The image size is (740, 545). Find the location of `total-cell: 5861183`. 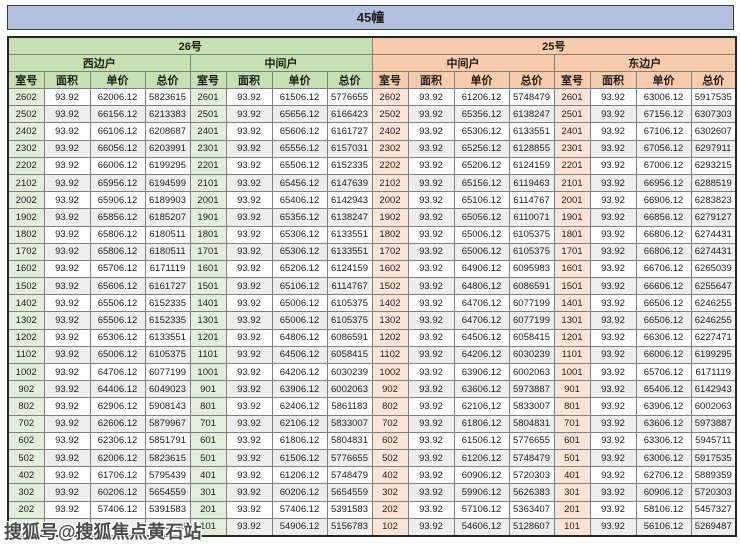

total-cell: 5861183 is located at coordinates (349, 406).